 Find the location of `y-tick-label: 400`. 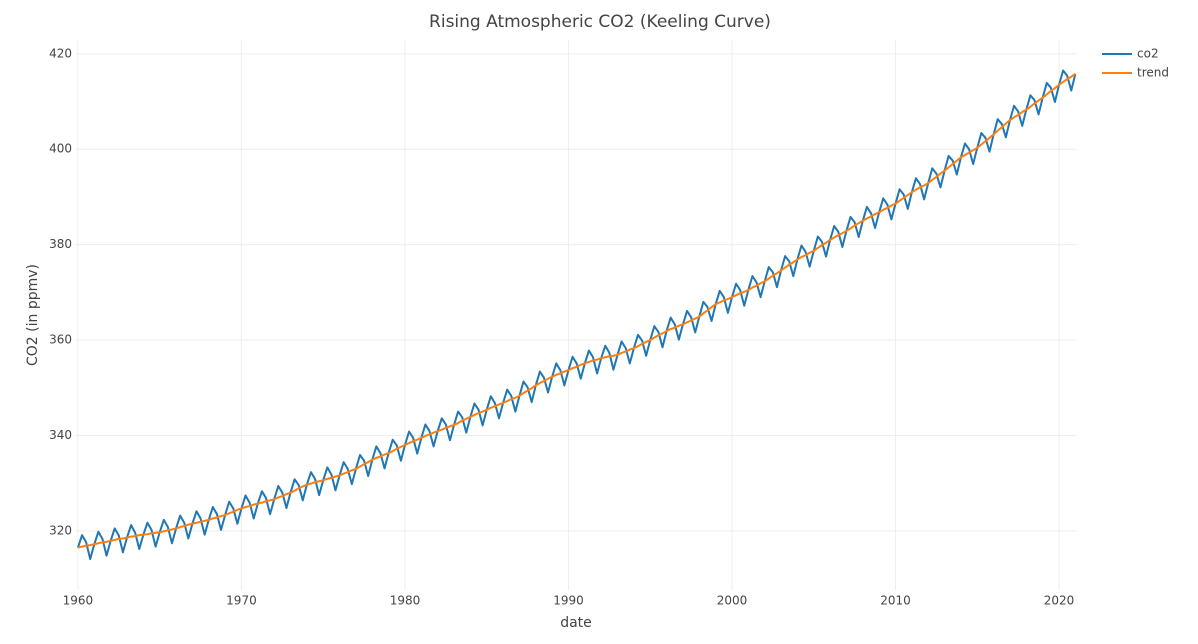

y-tick-label: 400 is located at coordinates (60, 149).